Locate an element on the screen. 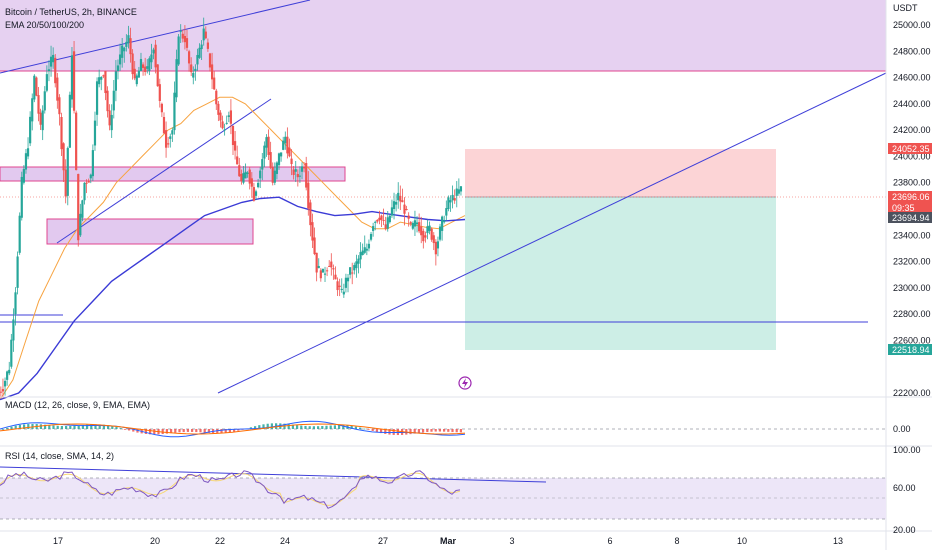 This screenshot has height=550, width=932. date-tick: 20 is located at coordinates (155, 541).